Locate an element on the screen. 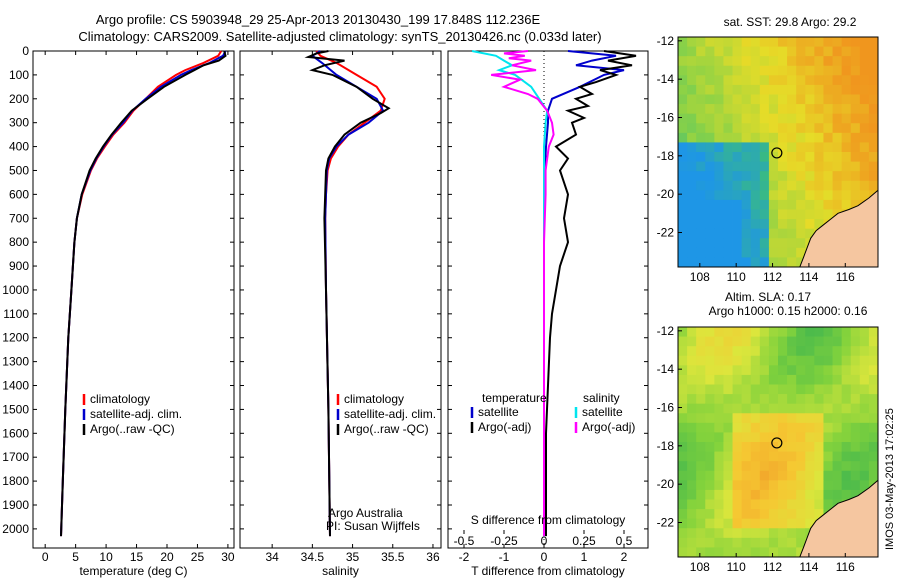  salinity-xtick-label: 36 is located at coordinates (433, 557).